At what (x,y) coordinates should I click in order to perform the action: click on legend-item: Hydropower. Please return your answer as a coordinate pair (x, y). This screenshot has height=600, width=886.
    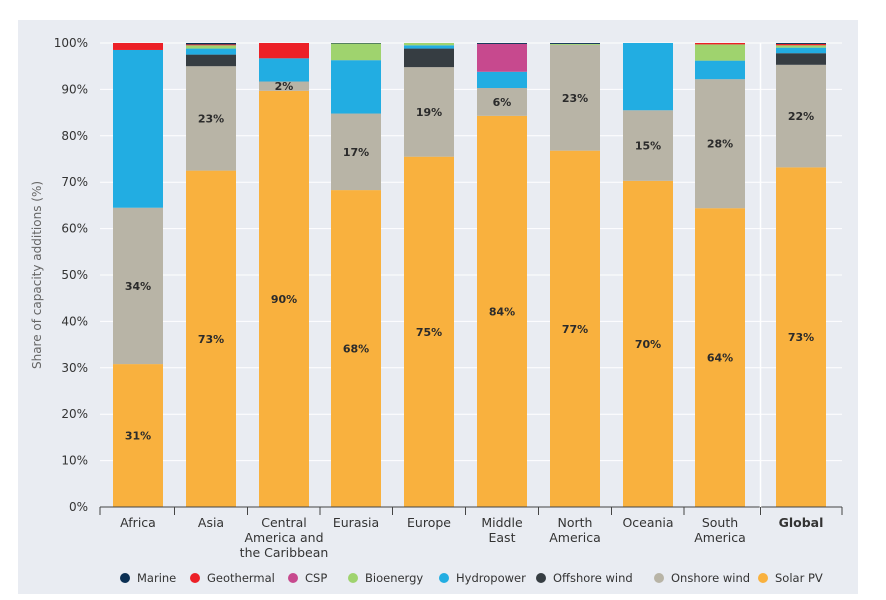
    Looking at the image, I should click on (482, 578).